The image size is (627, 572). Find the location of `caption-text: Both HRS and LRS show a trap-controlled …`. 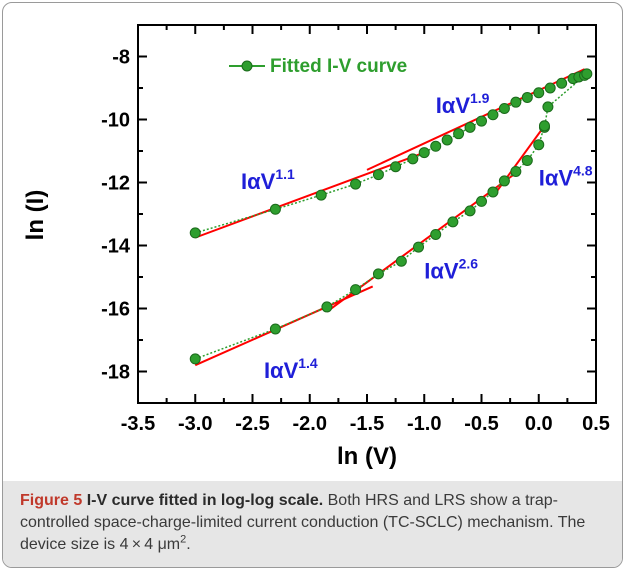

caption-text: Both HRS and LRS show a trap-controlled … is located at coordinates (303, 522).